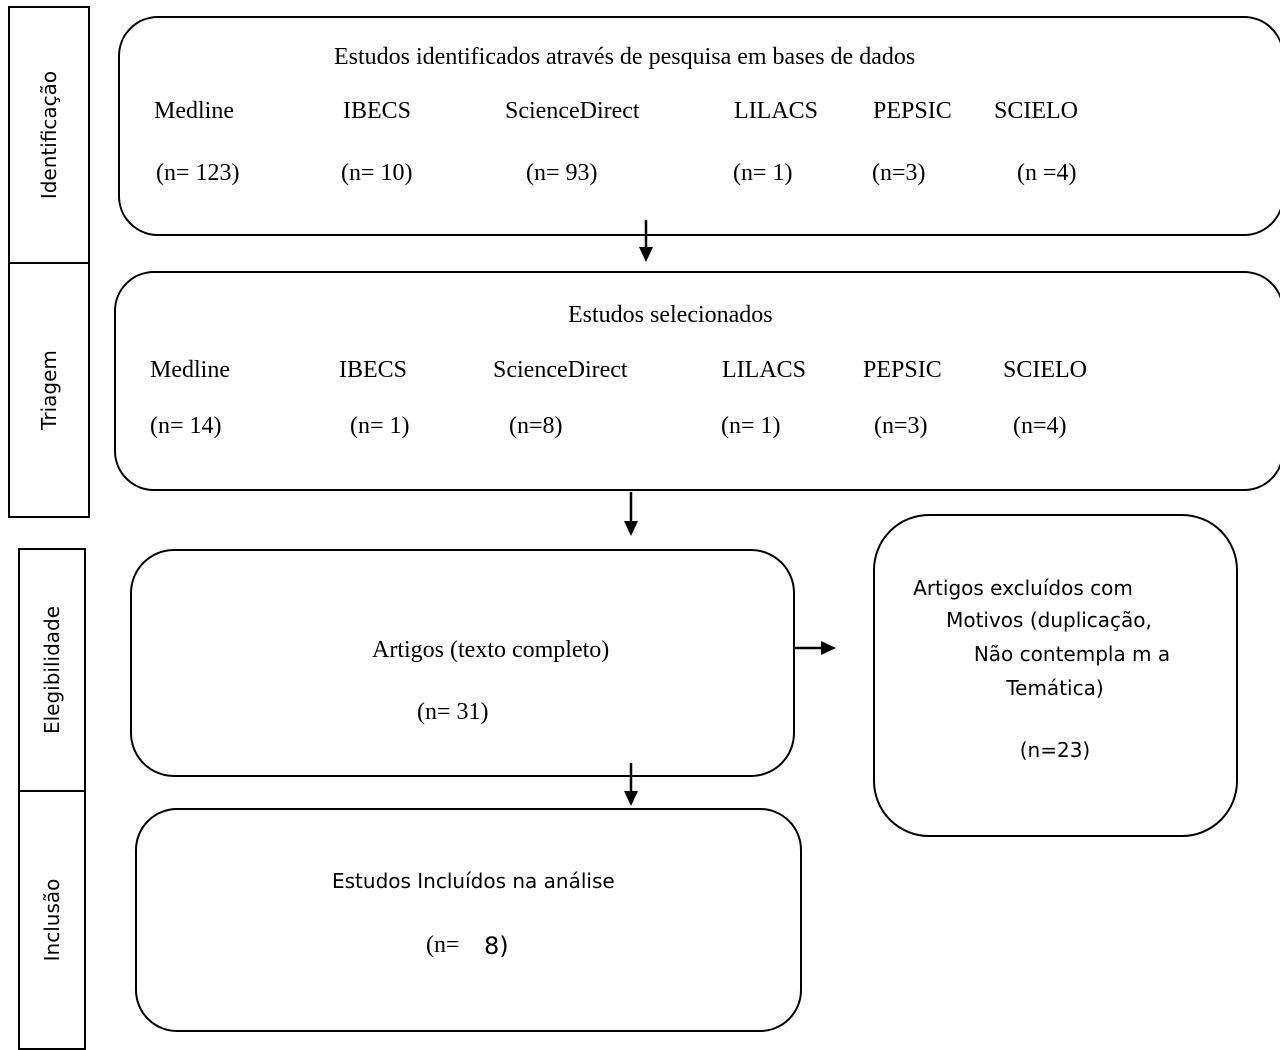 The height and width of the screenshot is (1050, 1280). Describe the element at coordinates (631, 514) in the screenshot. I see `arrow-screening-to-eligibility` at that location.